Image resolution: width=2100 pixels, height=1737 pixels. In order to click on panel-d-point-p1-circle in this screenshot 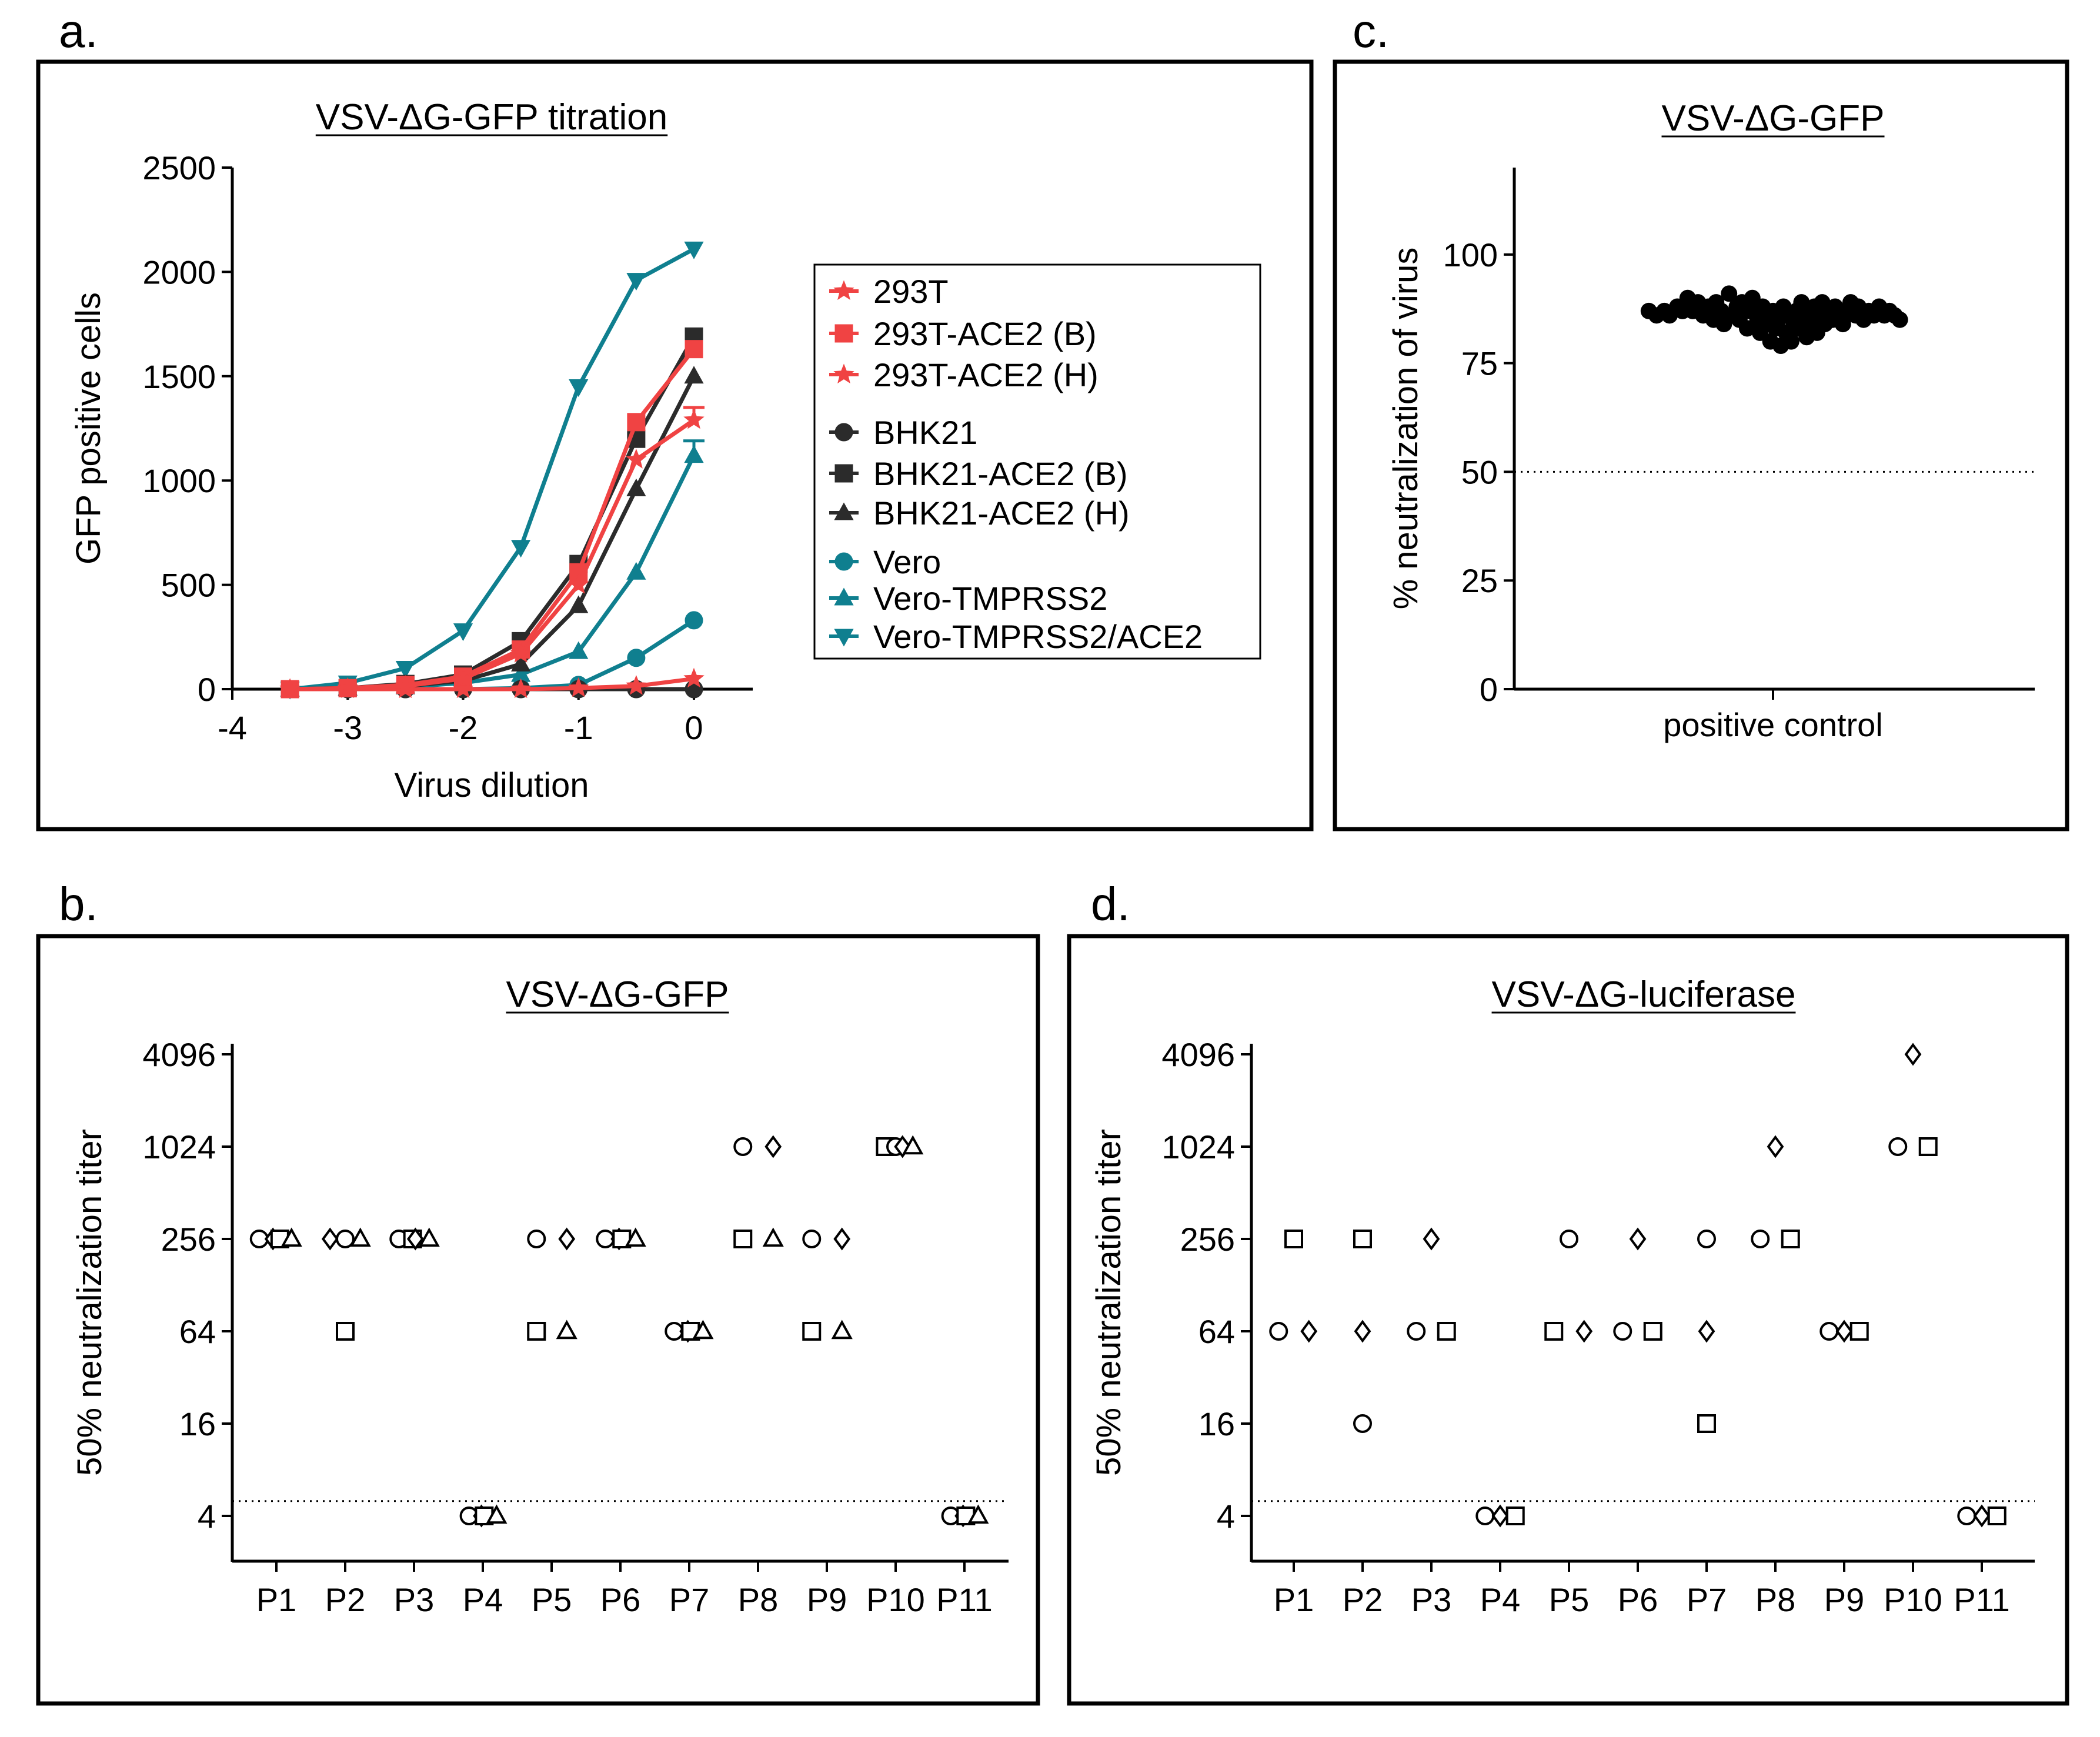, I will do `click(1278, 1331)`.